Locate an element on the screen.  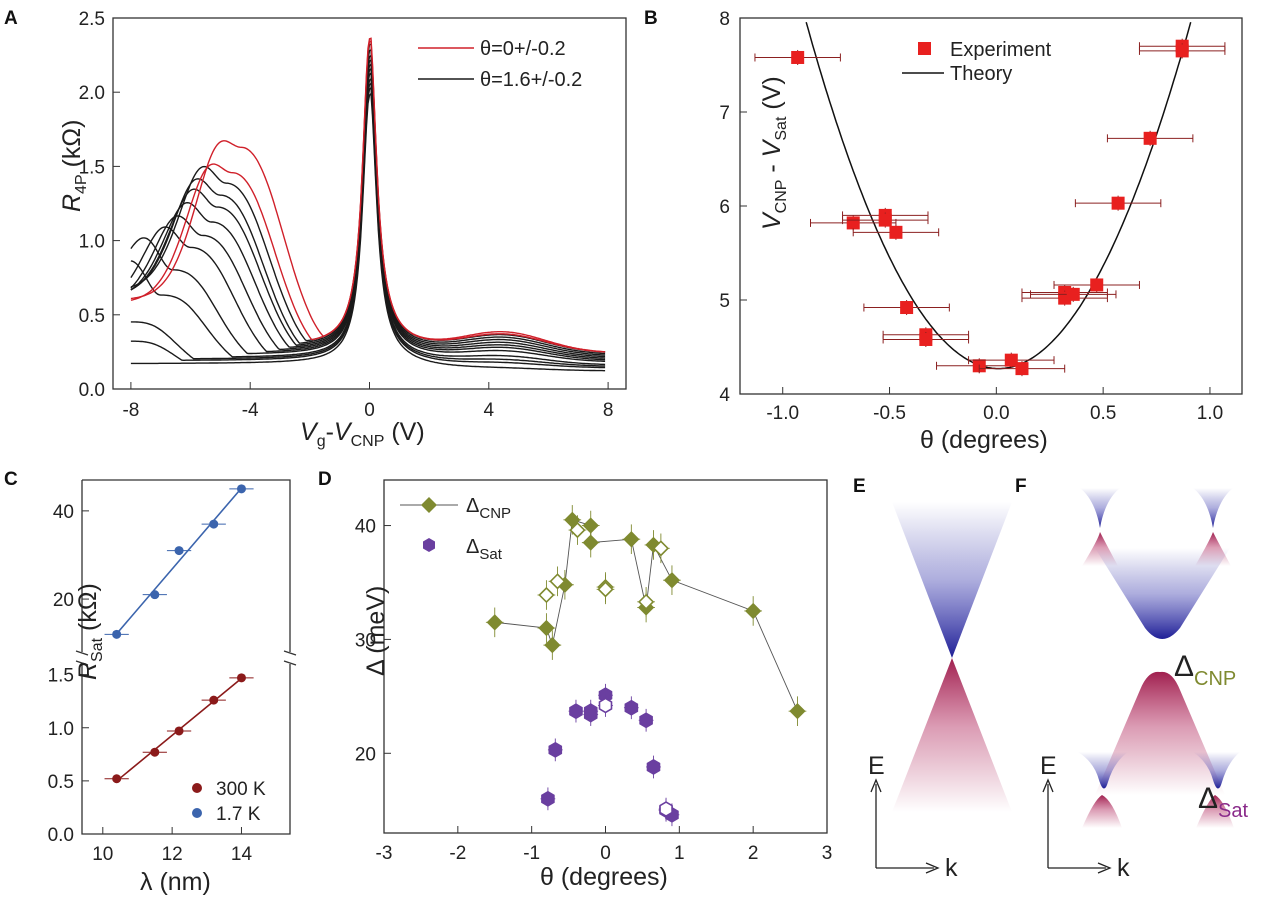
x-tick-label: 0.0 is located at coordinates (996, 413).